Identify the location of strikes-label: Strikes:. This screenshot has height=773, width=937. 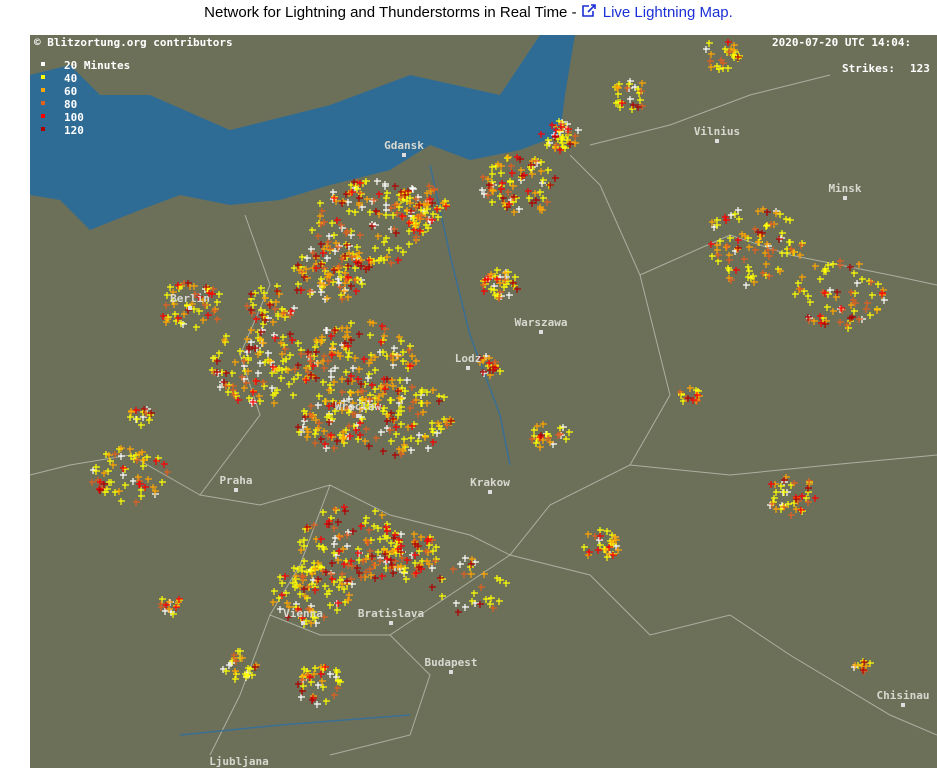
(868, 68).